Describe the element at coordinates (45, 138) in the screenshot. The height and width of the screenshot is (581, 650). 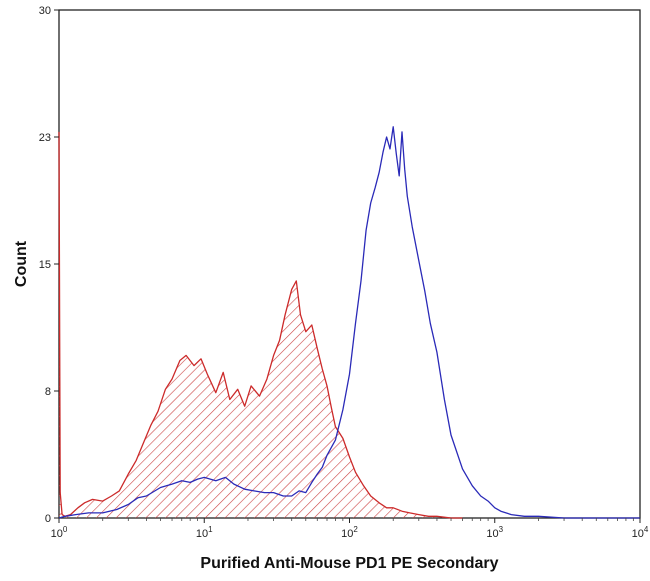
I see `y-tick-label: 23` at that location.